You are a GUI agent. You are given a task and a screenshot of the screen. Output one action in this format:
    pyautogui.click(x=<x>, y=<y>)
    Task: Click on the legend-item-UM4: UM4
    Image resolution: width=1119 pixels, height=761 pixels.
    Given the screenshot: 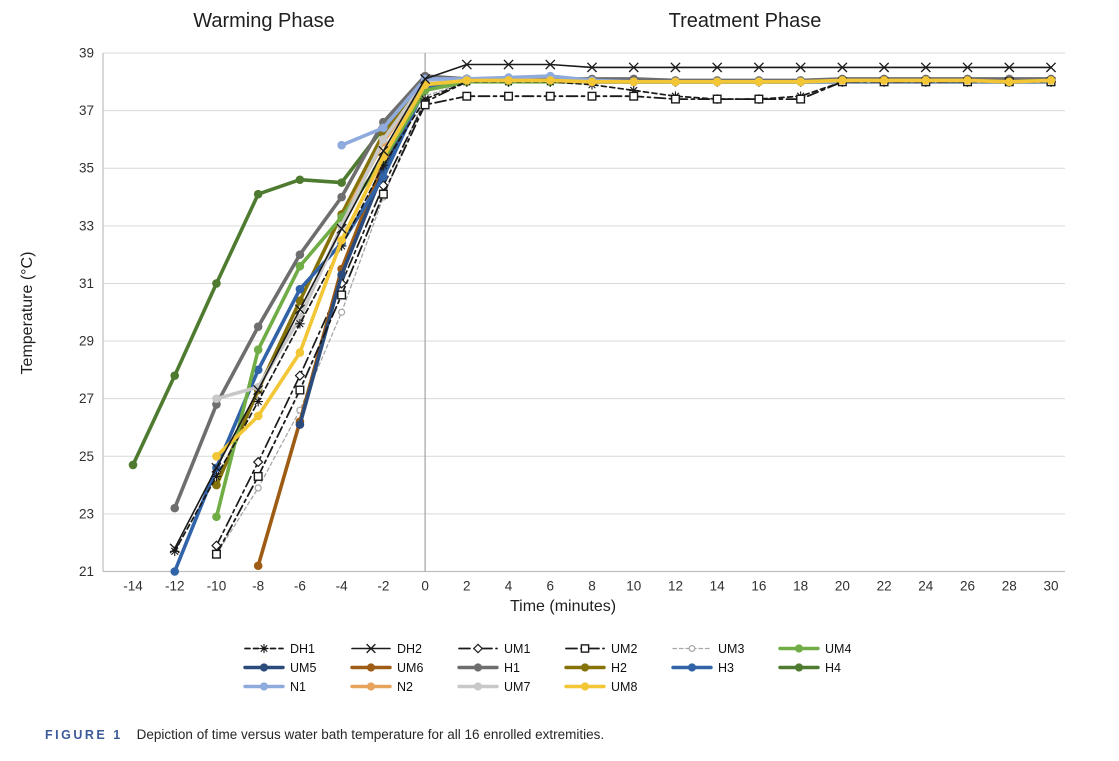 What is the action you would take?
    pyautogui.click(x=831, y=648)
    